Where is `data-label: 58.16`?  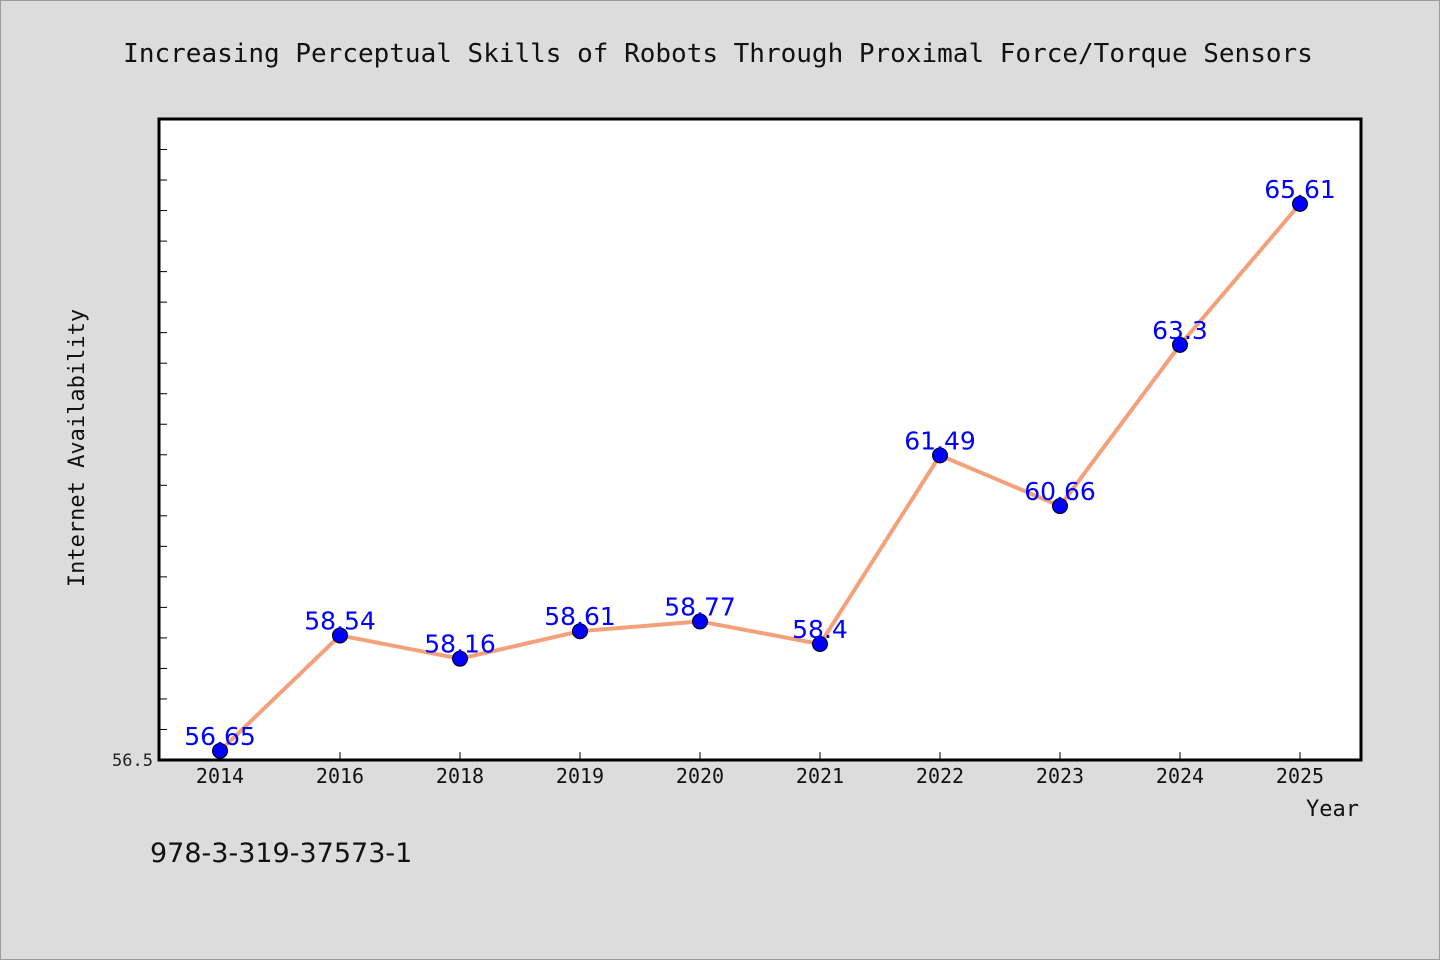
data-label: 58.16 is located at coordinates (460, 644).